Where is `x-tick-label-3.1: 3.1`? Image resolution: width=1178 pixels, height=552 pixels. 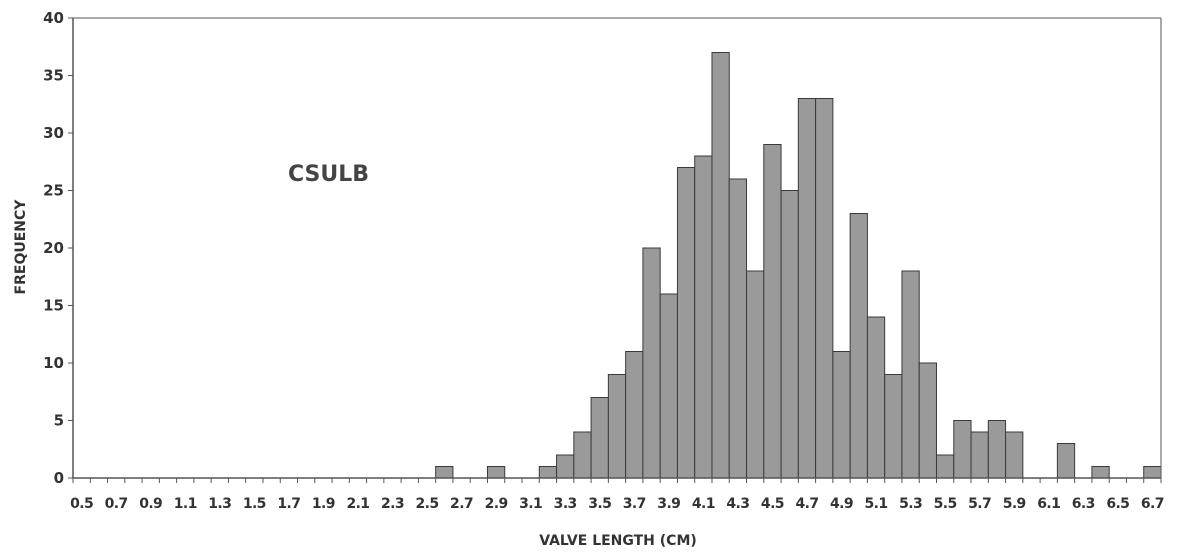 x-tick-label-3.1: 3.1 is located at coordinates (530, 504).